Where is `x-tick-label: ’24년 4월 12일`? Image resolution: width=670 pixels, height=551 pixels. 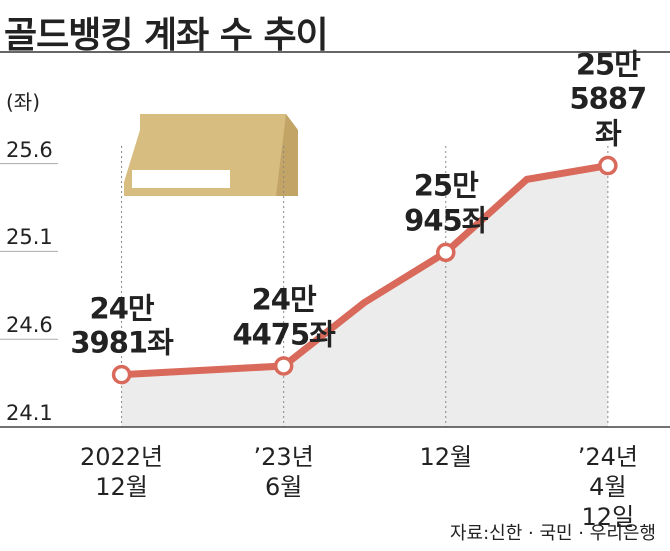
x-tick-label: ’24년 4월 12일 is located at coordinates (607, 487).